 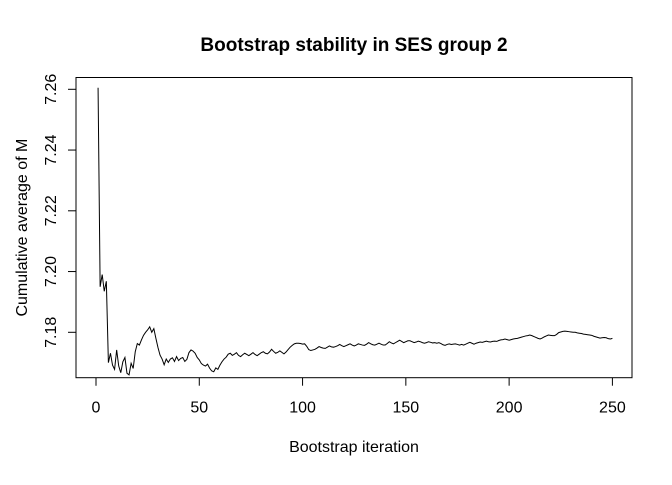 I want to click on y-axis: 7.18 7.20 7.22 7.24 7.26, so click(x=59, y=211).